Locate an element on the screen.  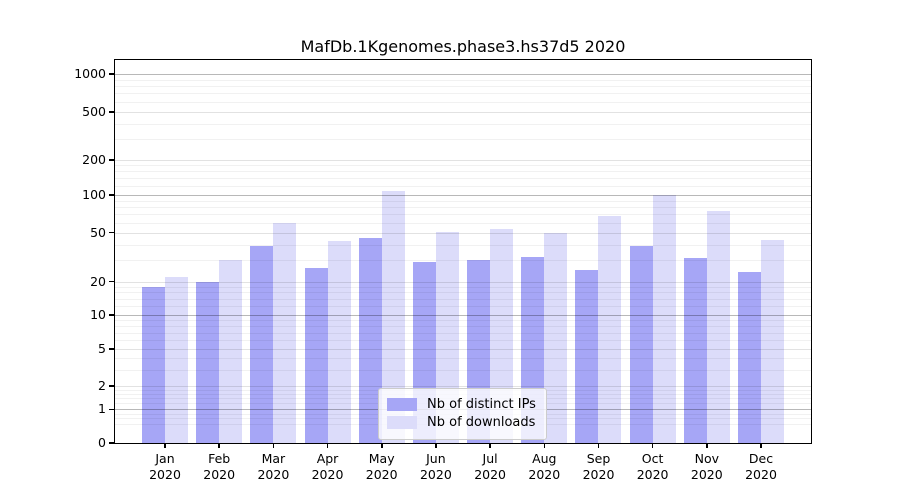
bar-ips-mar is located at coordinates (262, 344).